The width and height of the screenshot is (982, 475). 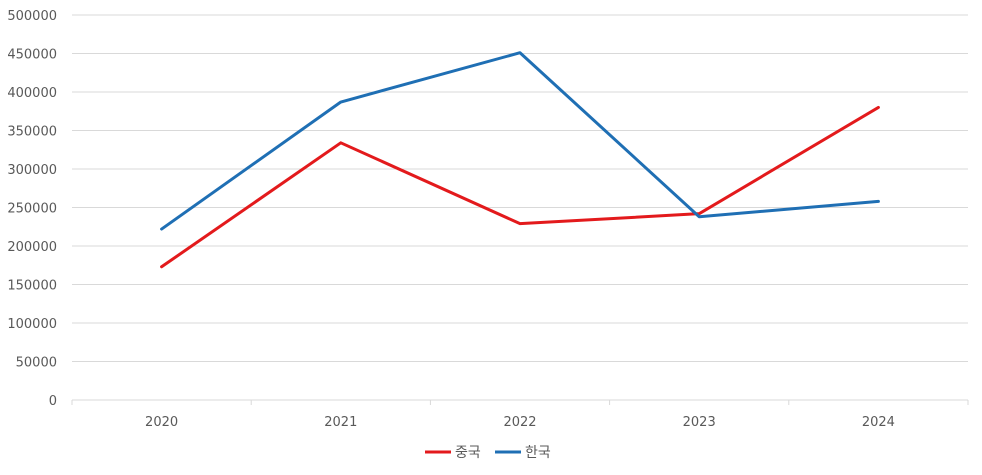 I want to click on y-tick-label: 200000, so click(x=32, y=247).